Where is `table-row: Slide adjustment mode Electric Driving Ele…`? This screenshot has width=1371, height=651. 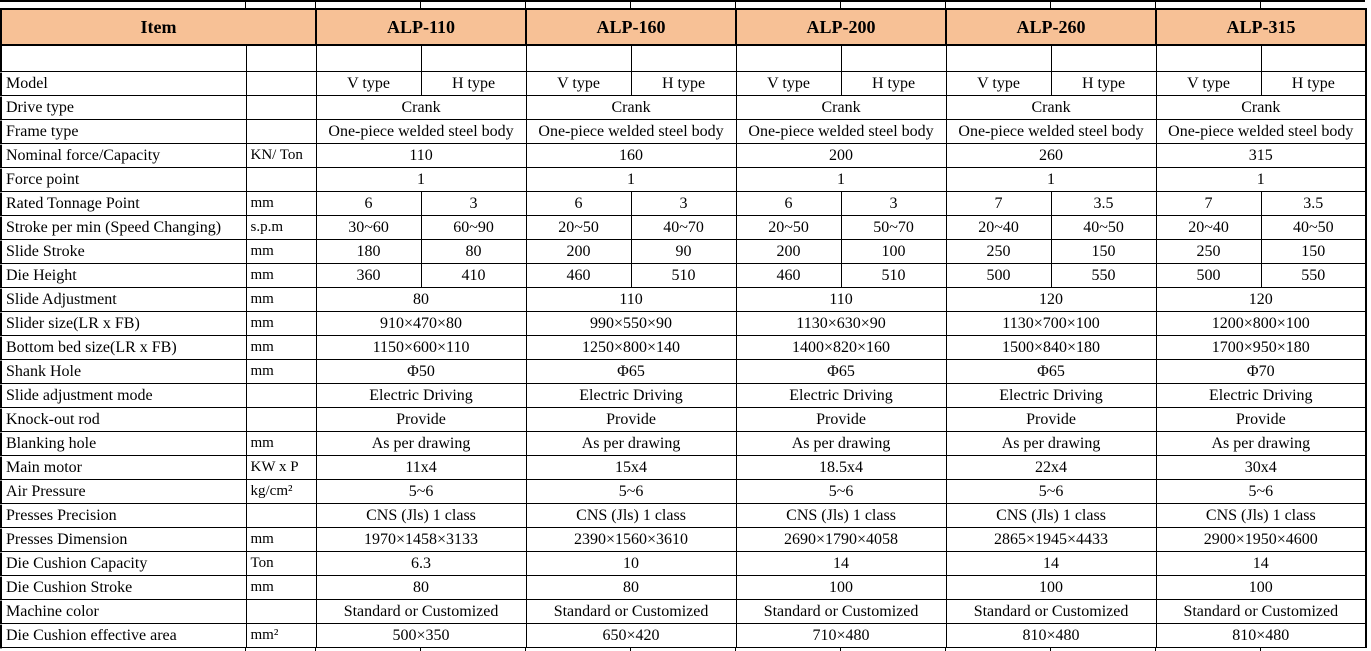 table-row: Slide adjustment mode Electric Driving Ele… is located at coordinates (683, 395).